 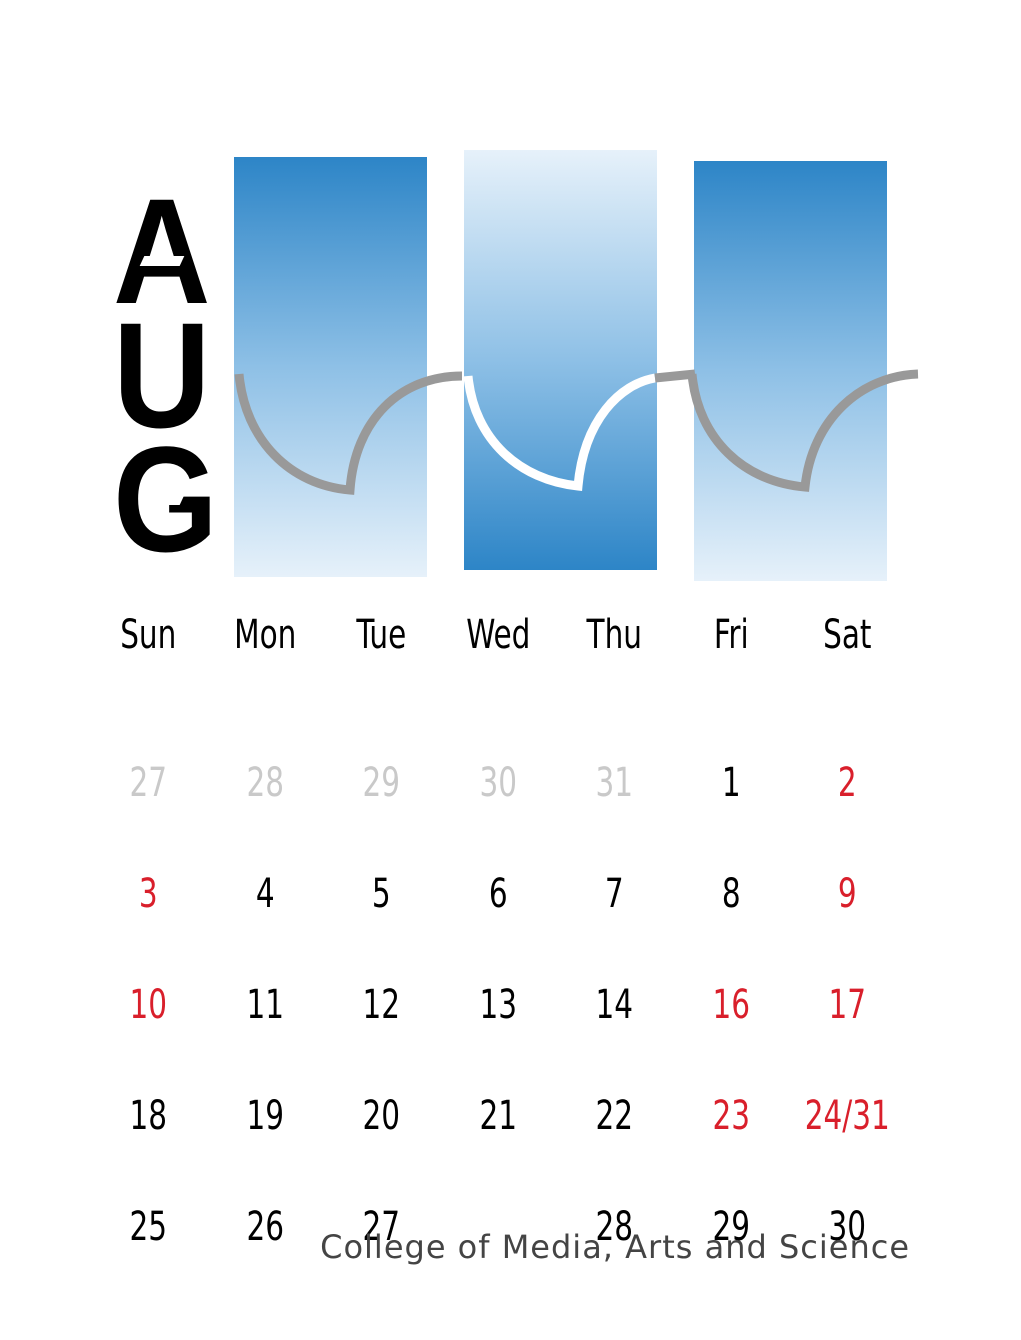 What do you see at coordinates (848, 894) in the screenshot?
I see `day-cell: 9` at bounding box center [848, 894].